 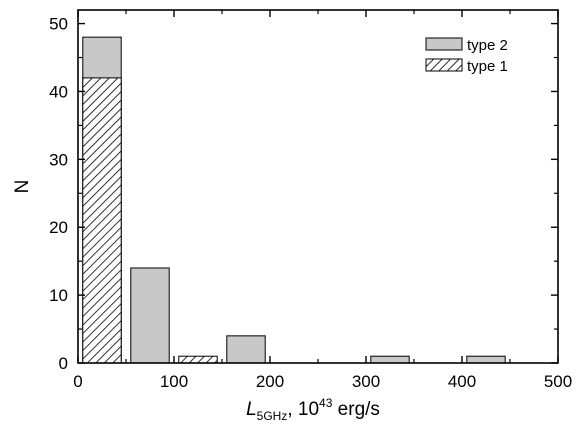 I want to click on legend-label-type-1: type 1, so click(x=487, y=66).